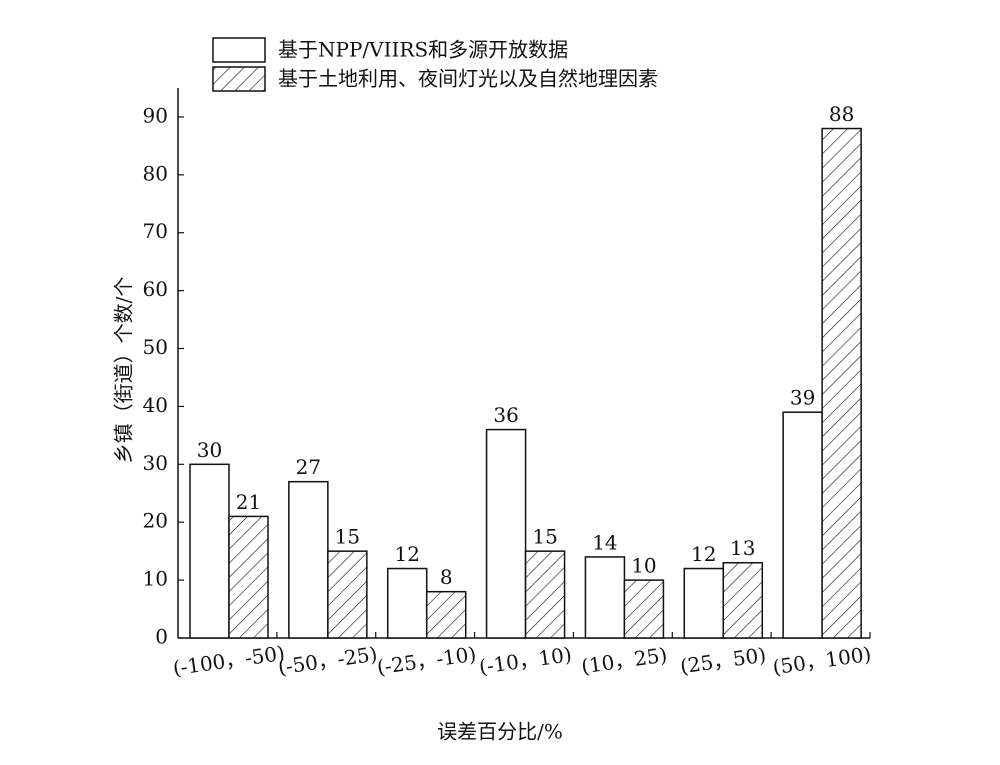 Image resolution: width=1000 pixels, height=765 pixels. What do you see at coordinates (742, 548) in the screenshot?
I see `data-label: 13` at bounding box center [742, 548].